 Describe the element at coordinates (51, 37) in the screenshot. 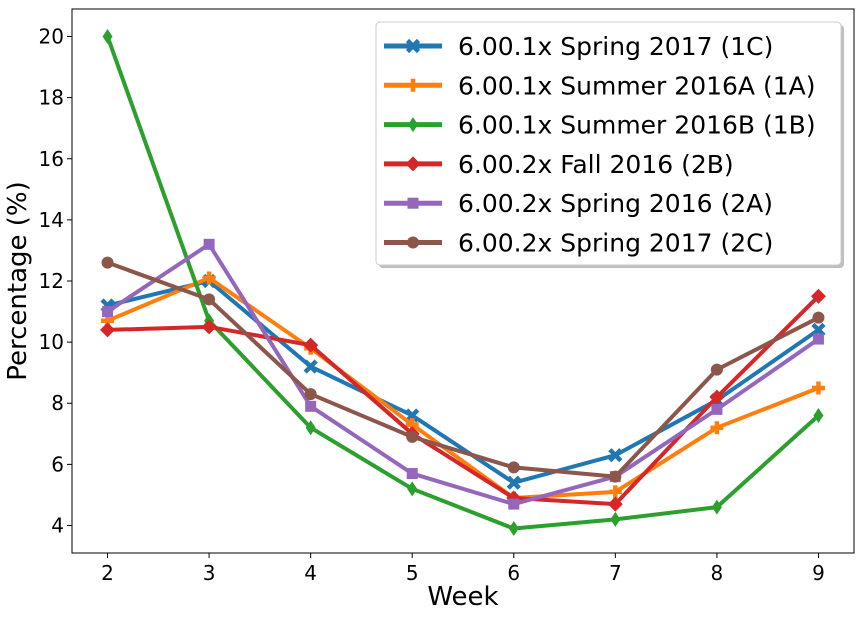

I see `y-tick-label: 20` at that location.